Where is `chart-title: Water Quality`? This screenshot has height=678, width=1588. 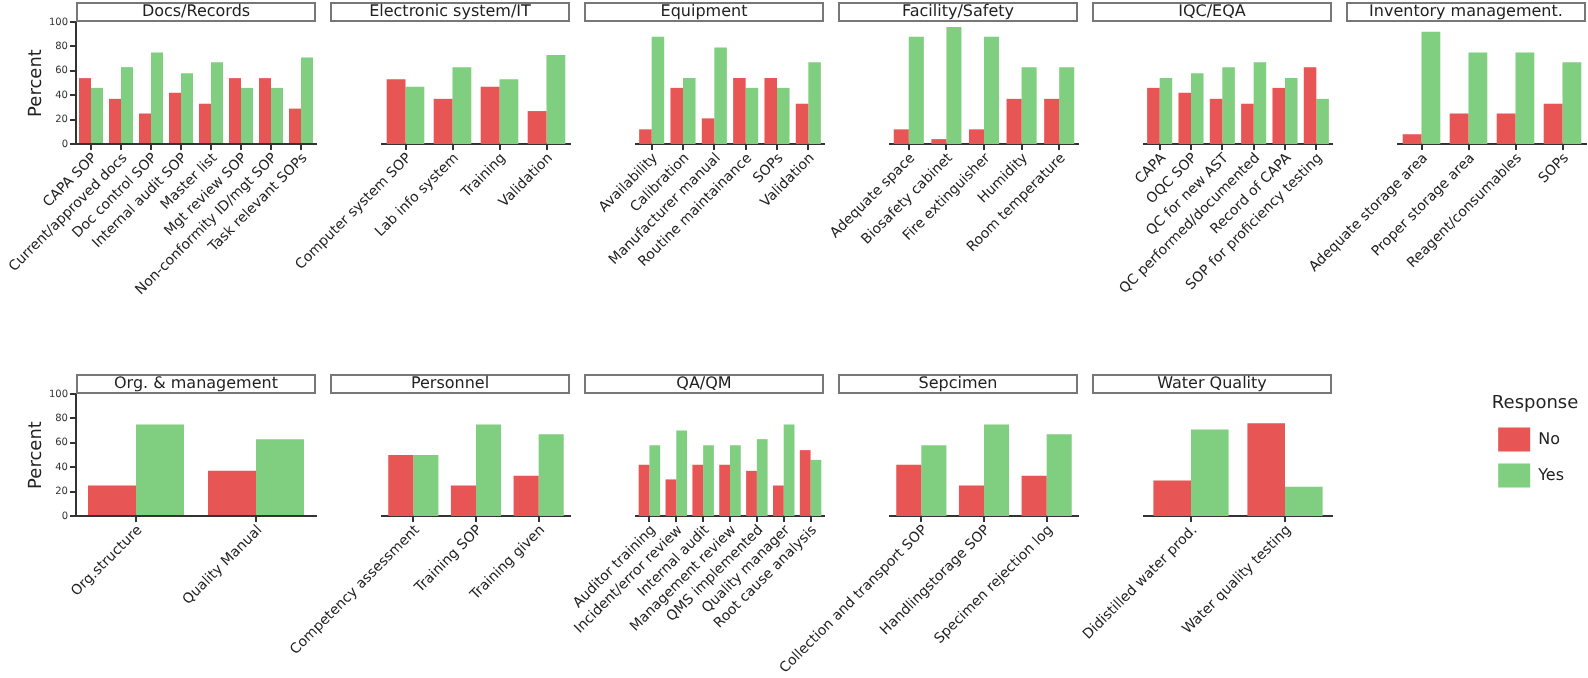
chart-title: Water Quality is located at coordinates (1212, 384).